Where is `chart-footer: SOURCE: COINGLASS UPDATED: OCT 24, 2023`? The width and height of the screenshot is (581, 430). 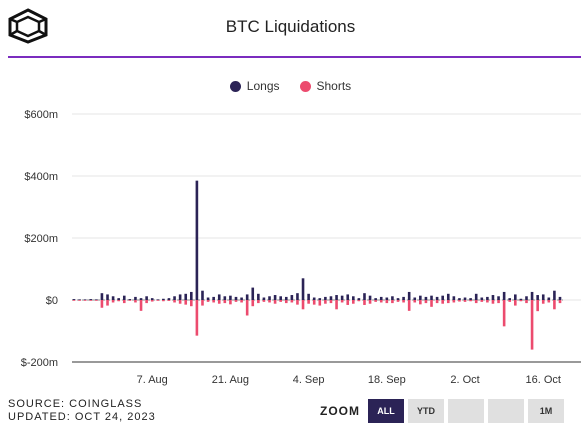 chart-footer: SOURCE: COINGLASS UPDATED: OCT 24, 2023 is located at coordinates (82, 411).